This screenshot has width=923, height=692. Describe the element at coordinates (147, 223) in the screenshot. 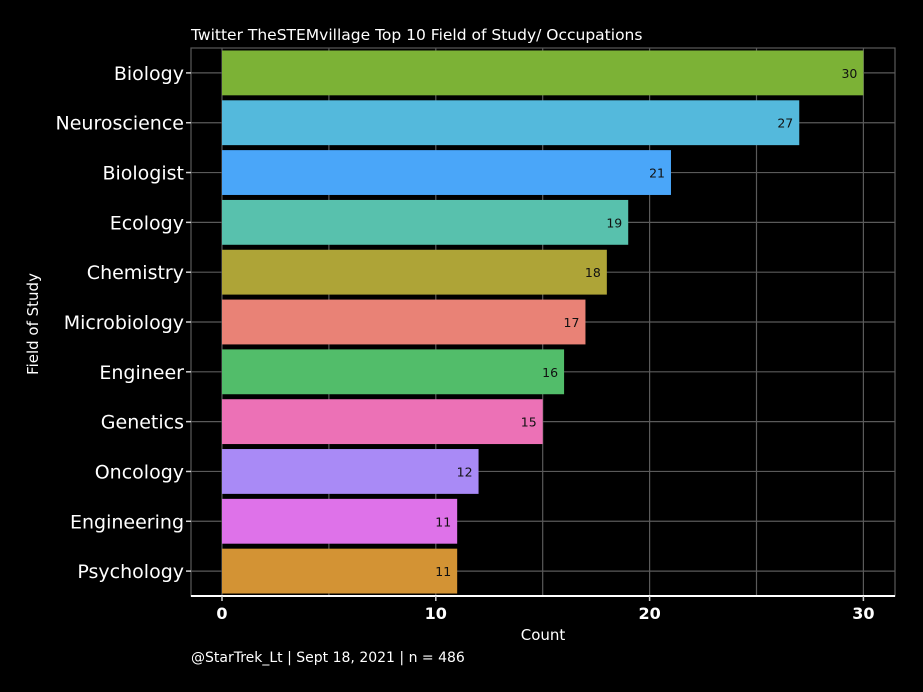

I see `y-tick-label: Ecology` at that location.